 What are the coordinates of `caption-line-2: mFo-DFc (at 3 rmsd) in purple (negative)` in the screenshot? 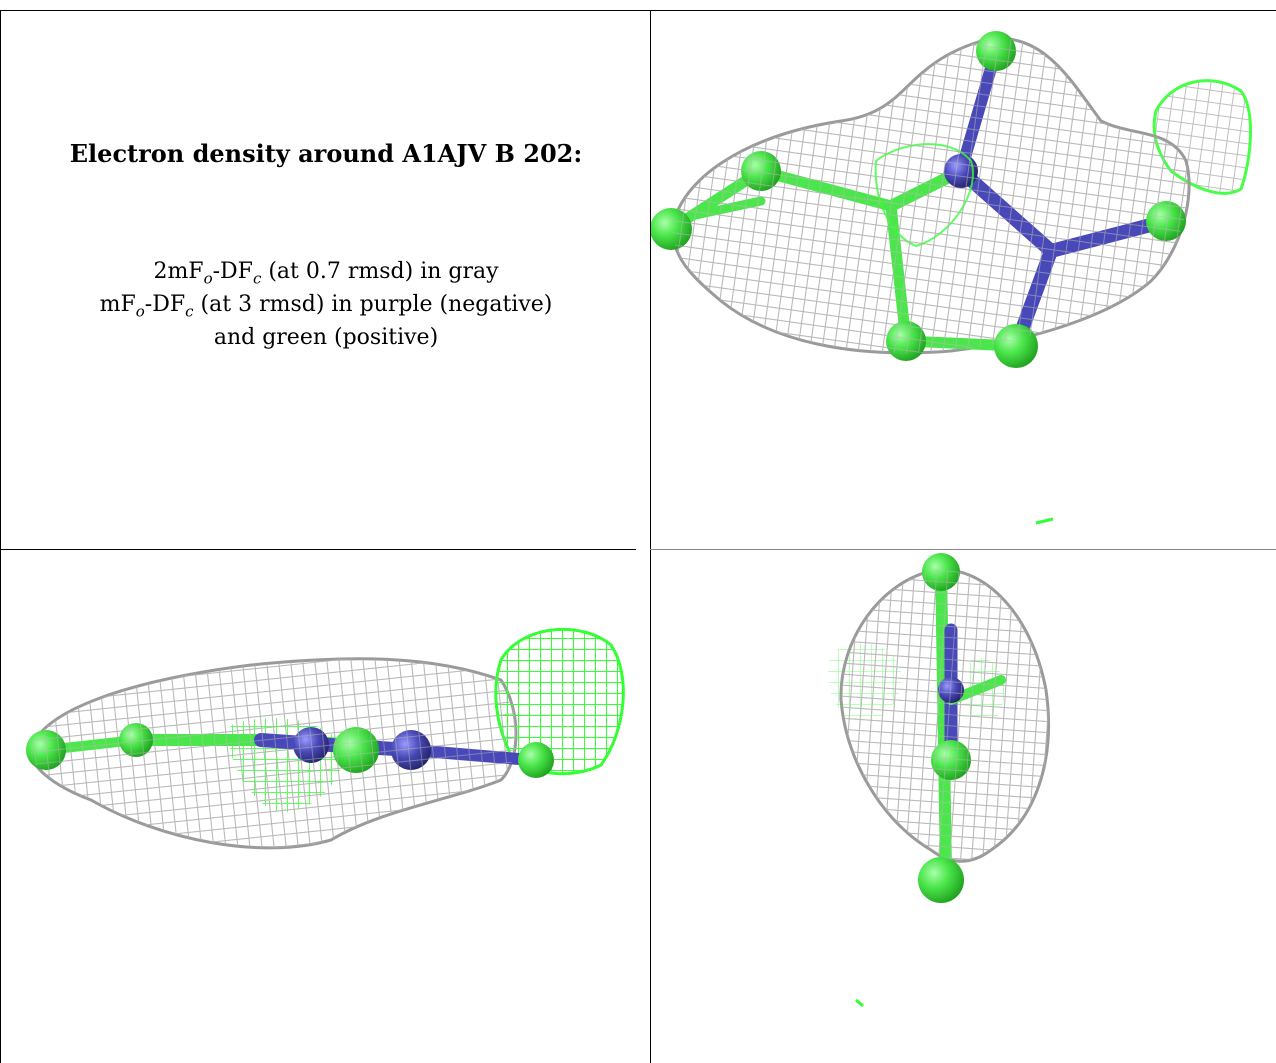 It's located at (326, 306).